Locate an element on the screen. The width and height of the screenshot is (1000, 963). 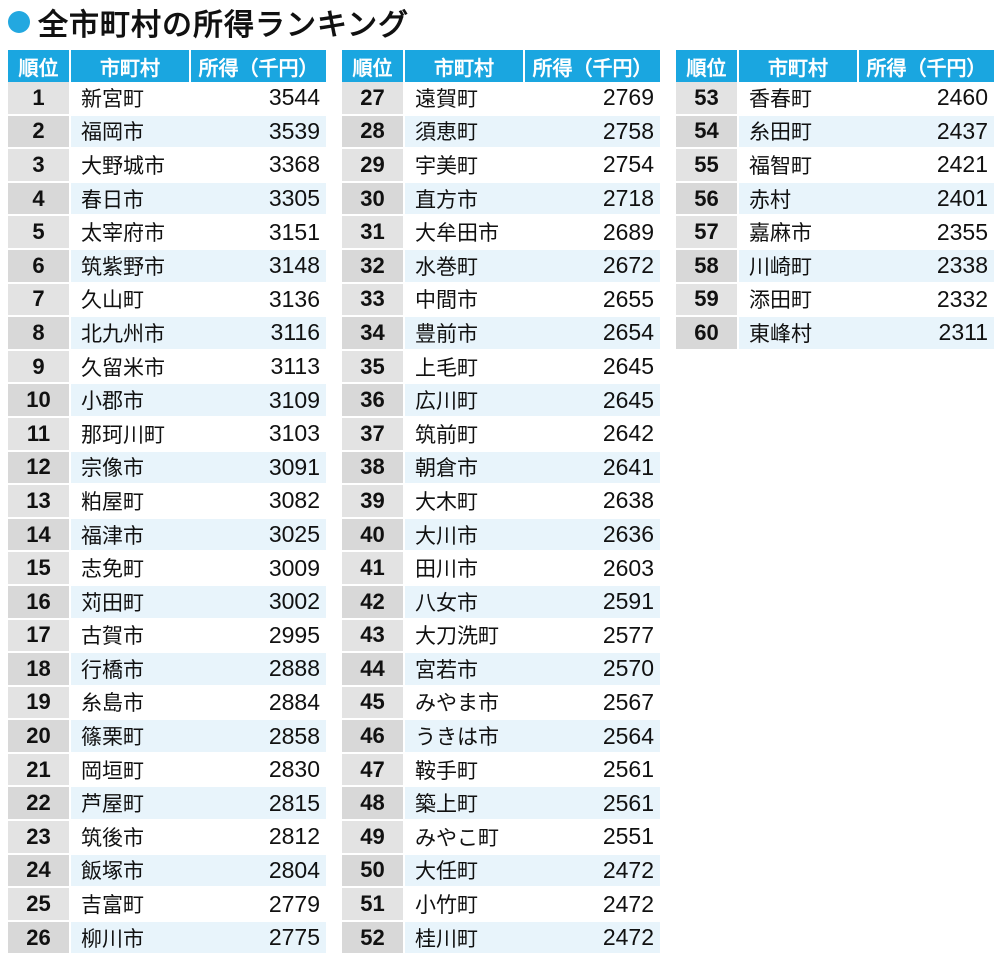
rank-cell: 12 is located at coordinates (39, 468).